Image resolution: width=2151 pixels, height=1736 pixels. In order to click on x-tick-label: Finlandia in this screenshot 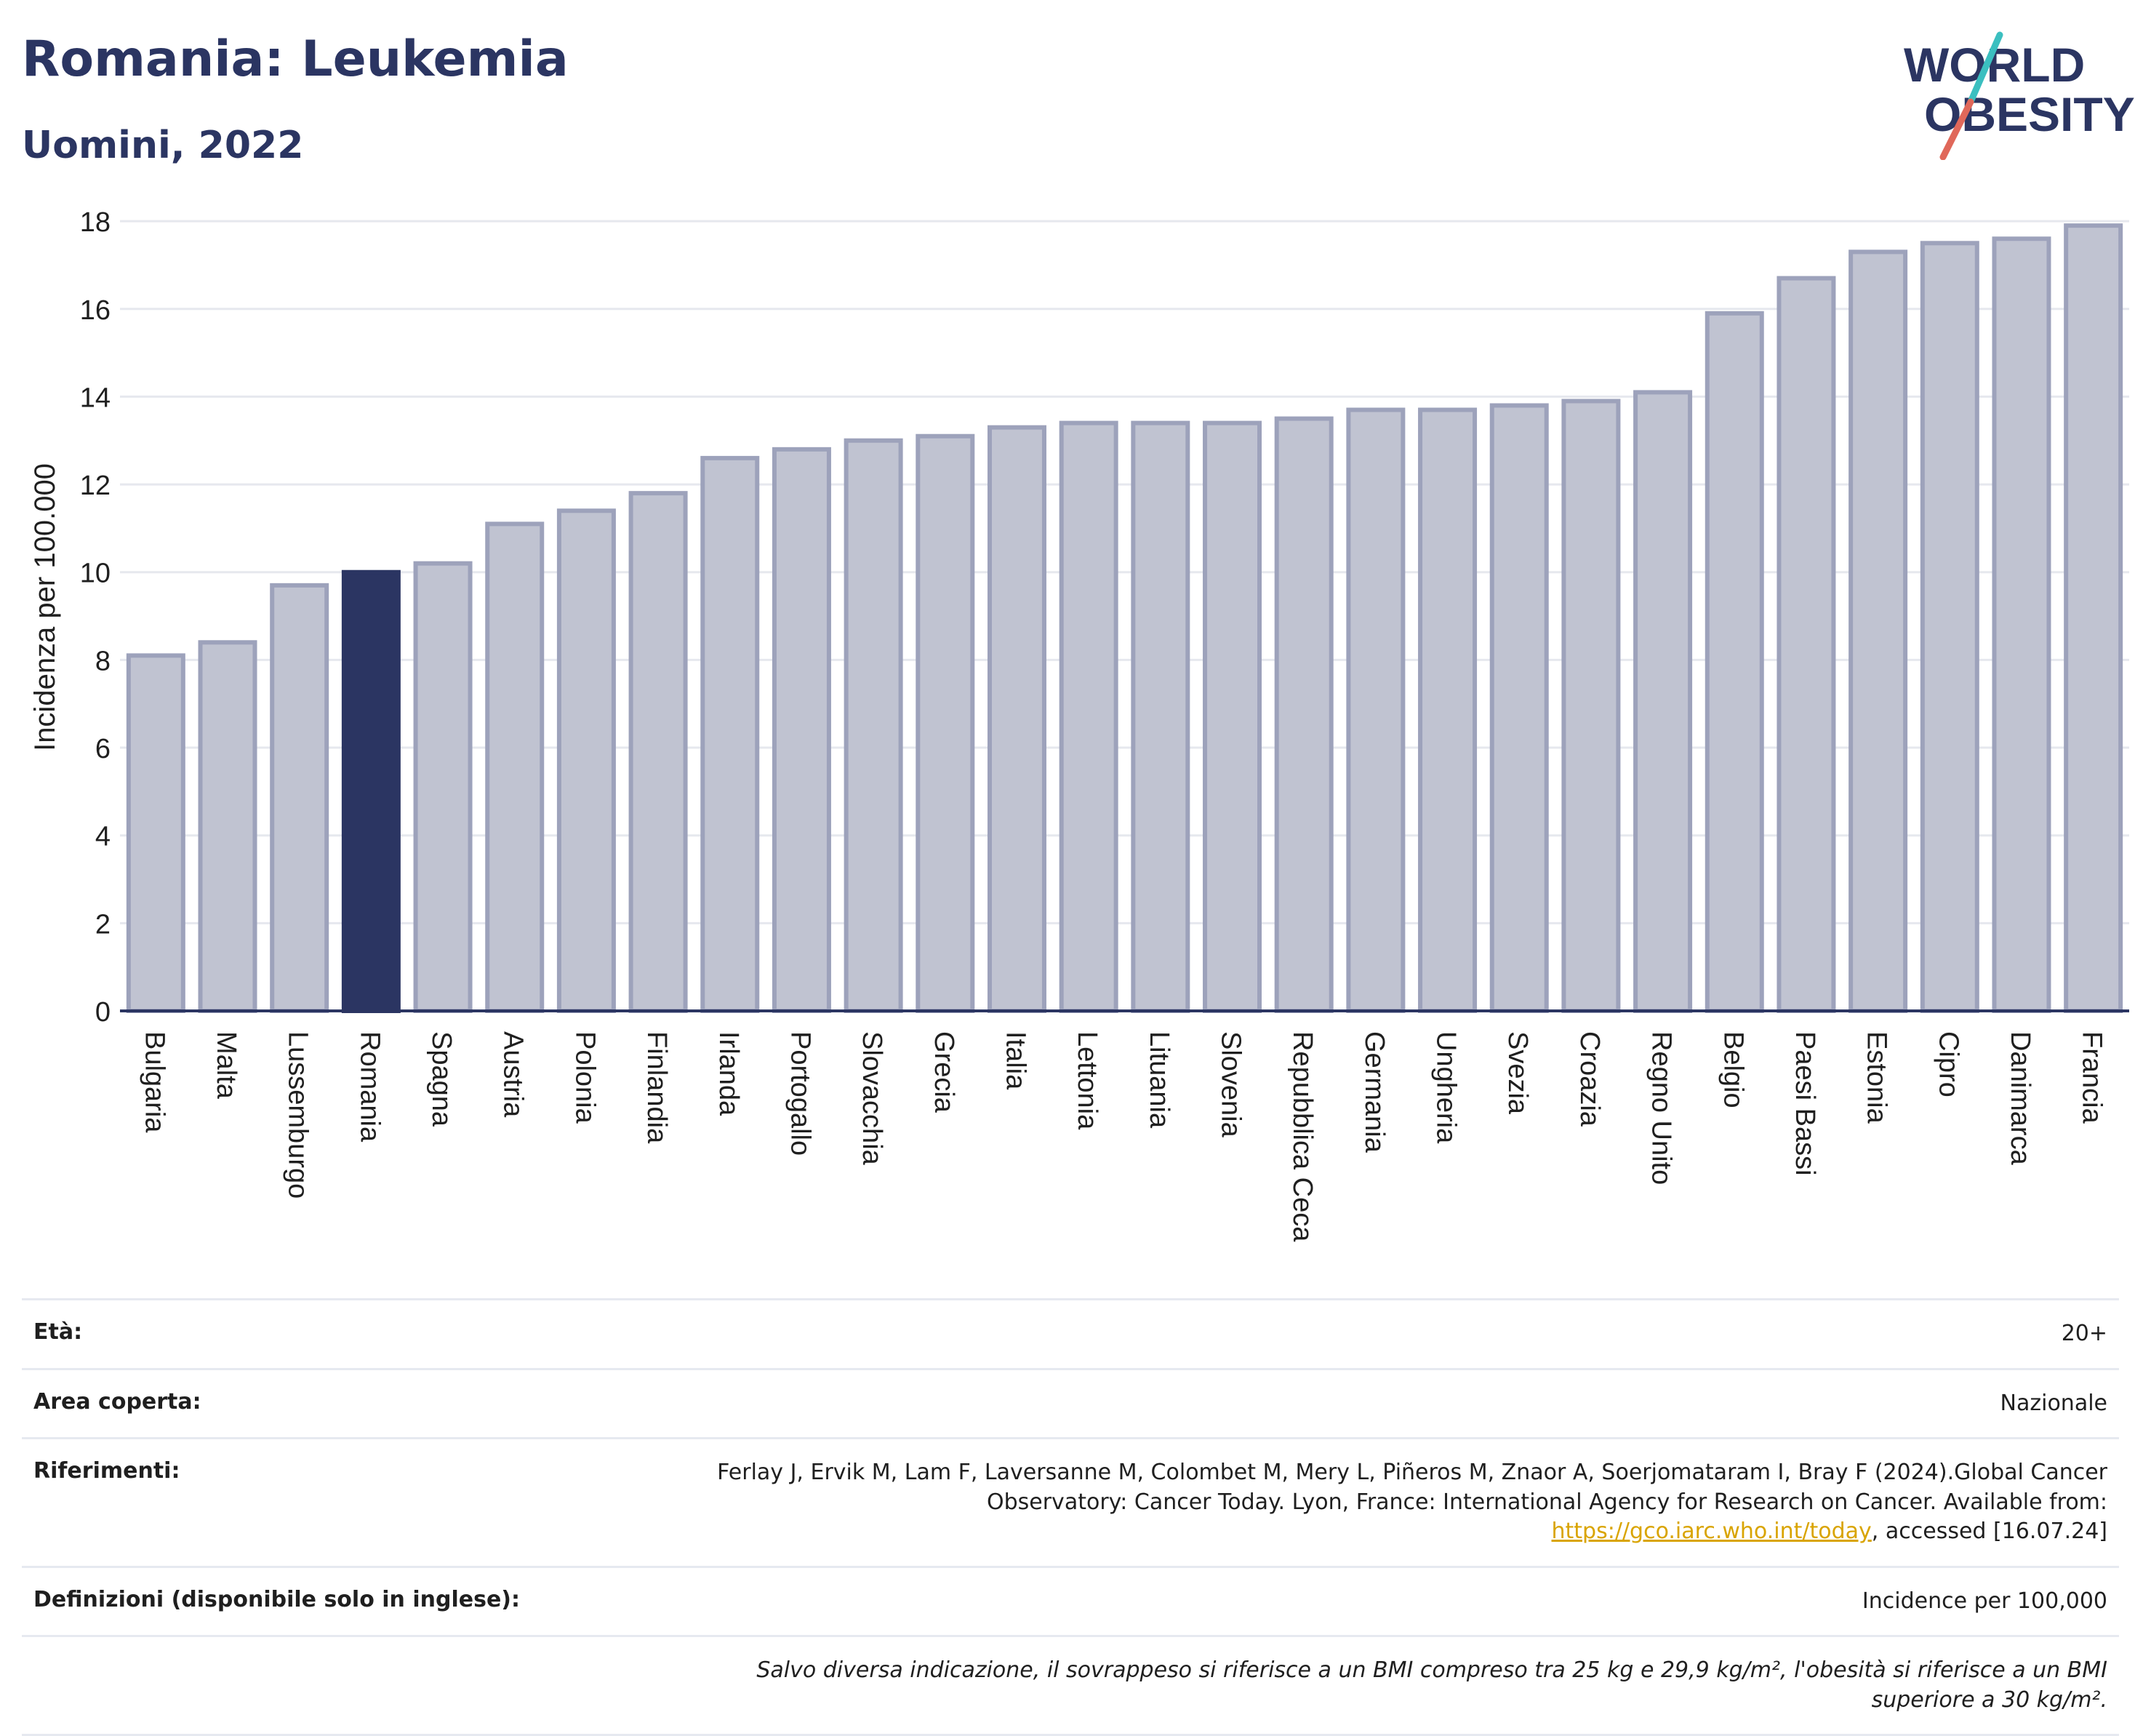, I will do `click(656, 1087)`.